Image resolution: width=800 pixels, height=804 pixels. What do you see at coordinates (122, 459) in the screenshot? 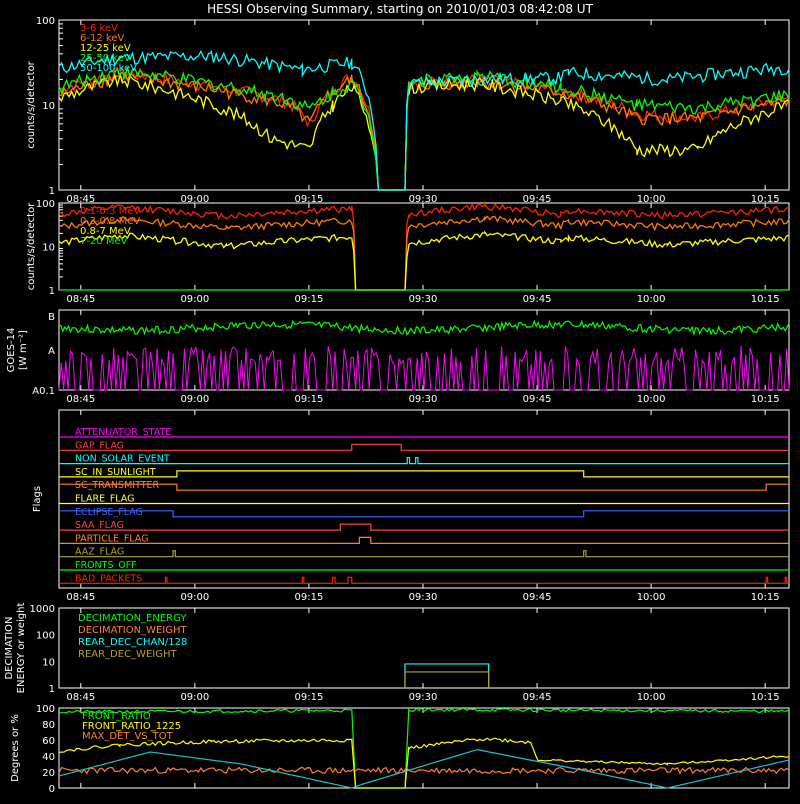
I see `flag-label-2: NON_SOLAR_EVENT` at bounding box center [122, 459].